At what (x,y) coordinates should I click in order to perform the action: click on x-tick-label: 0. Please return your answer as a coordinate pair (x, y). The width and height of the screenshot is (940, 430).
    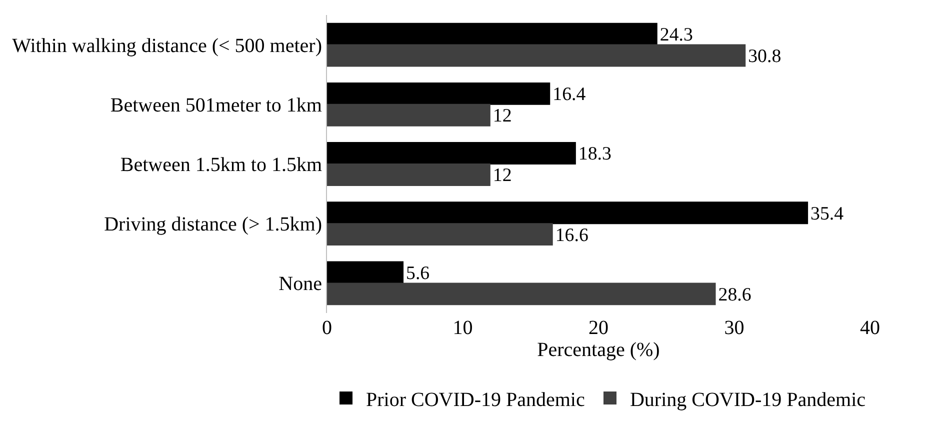
    Looking at the image, I should click on (327, 328).